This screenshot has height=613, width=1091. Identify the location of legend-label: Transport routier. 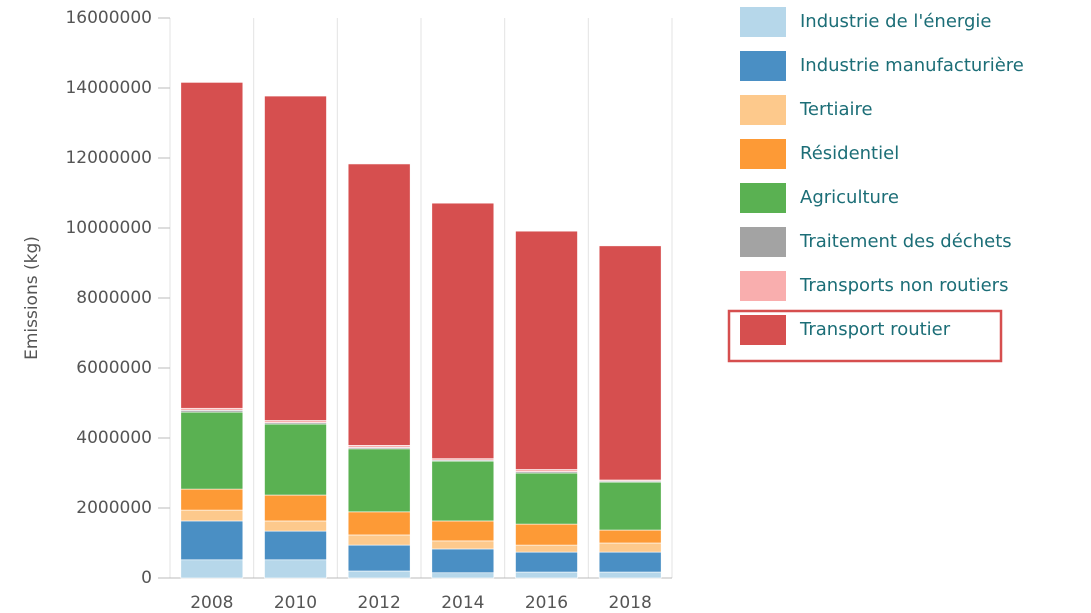
(875, 329).